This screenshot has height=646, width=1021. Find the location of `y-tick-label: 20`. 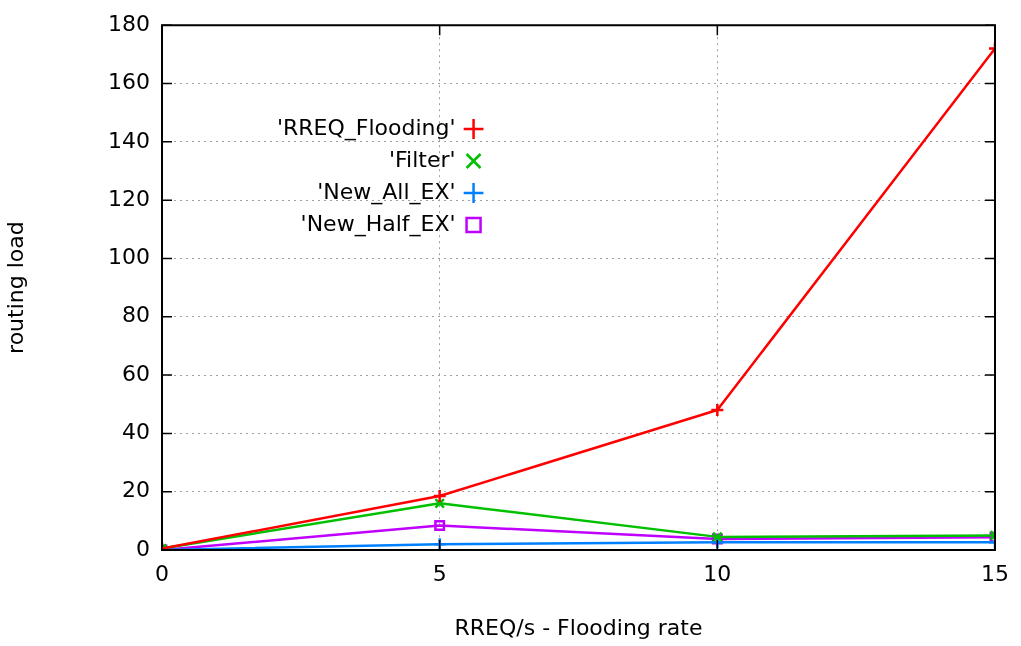

y-tick-label: 20 is located at coordinates (136, 490).